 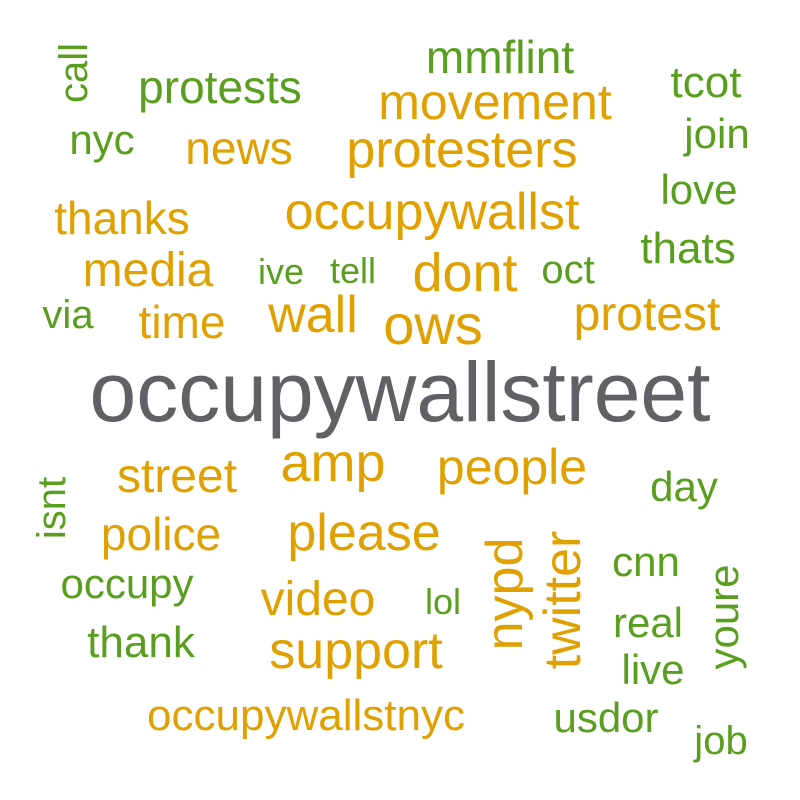 What do you see at coordinates (721, 741) in the screenshot?
I see `word-job: job` at bounding box center [721, 741].